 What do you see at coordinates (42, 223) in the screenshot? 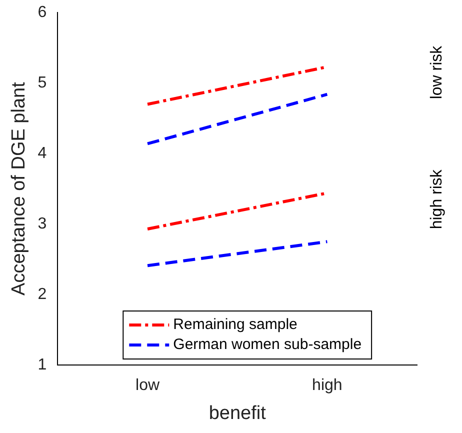
I see `y-tick-label: 3` at bounding box center [42, 223].